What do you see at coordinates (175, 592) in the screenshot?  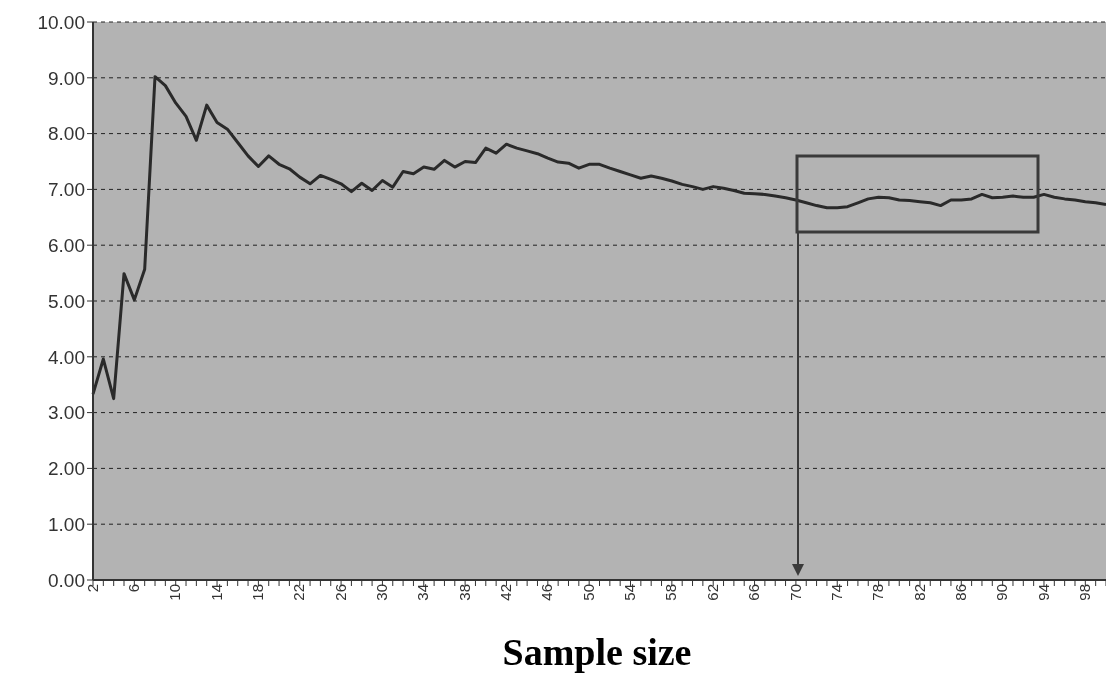 I see `x-tick-label: 10` at bounding box center [175, 592].